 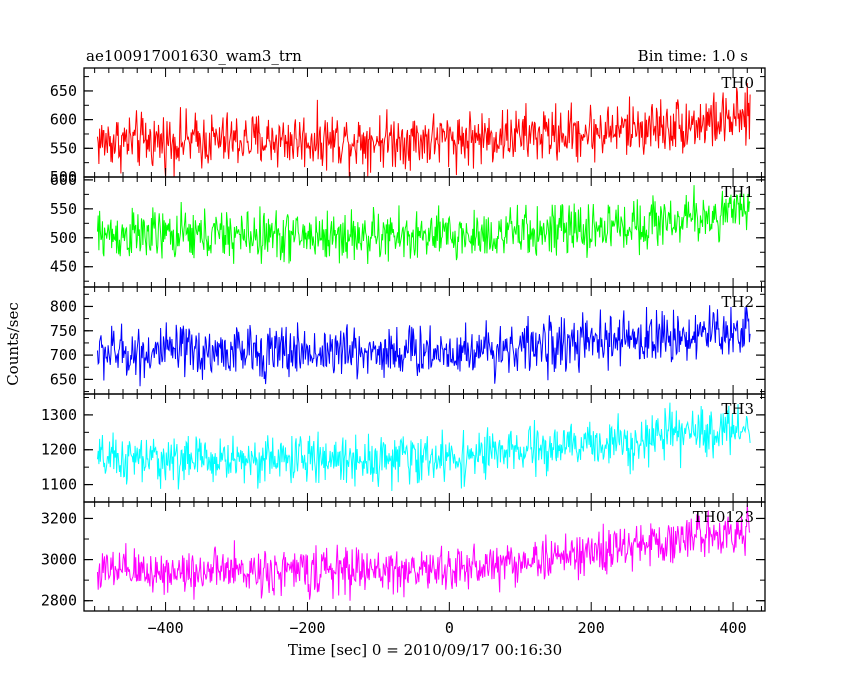 I want to click on panel-frame, so click(x=424, y=556).